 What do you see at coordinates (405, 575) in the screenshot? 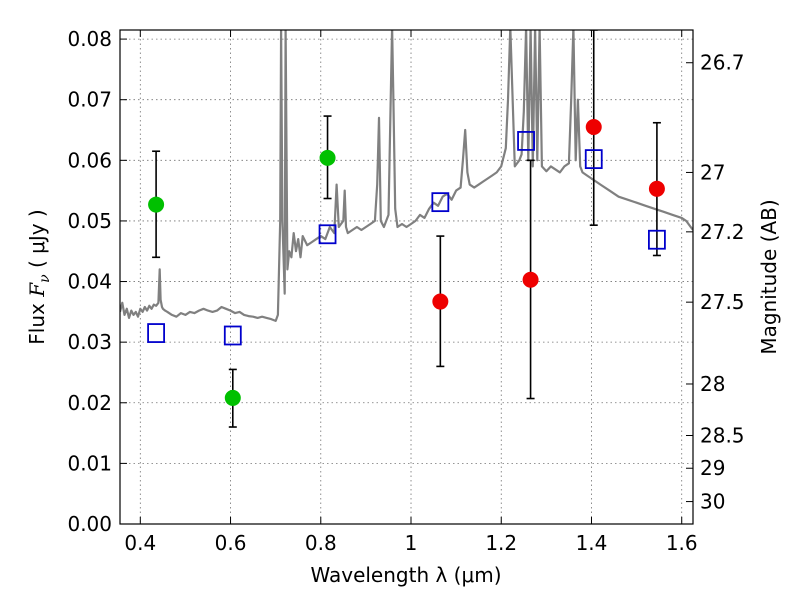
I see `x-axis-title: Wavelength λ (μm)` at bounding box center [405, 575].